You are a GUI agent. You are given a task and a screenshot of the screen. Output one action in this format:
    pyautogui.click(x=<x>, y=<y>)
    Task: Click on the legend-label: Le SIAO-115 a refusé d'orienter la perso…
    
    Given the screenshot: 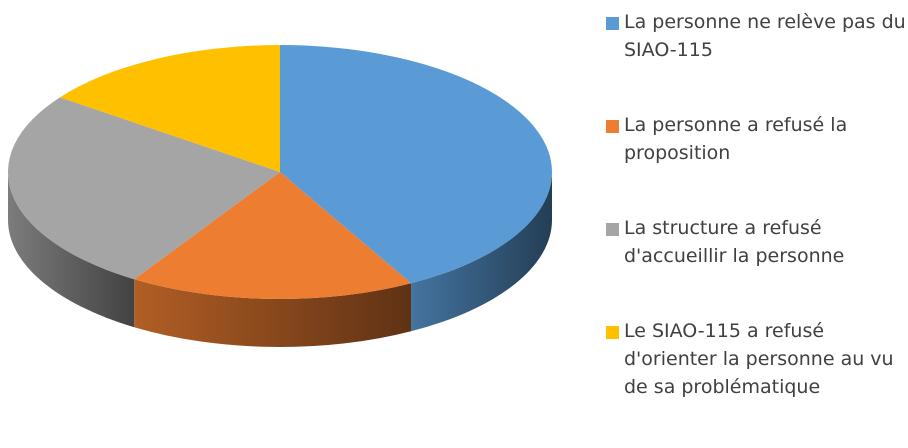 What is the action you would take?
    pyautogui.click(x=759, y=359)
    